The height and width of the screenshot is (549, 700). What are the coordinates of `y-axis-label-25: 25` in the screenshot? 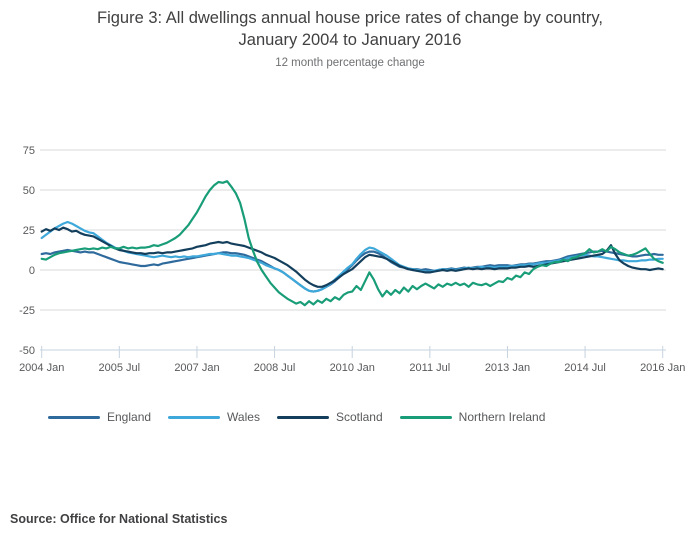 It's located at (29, 231).